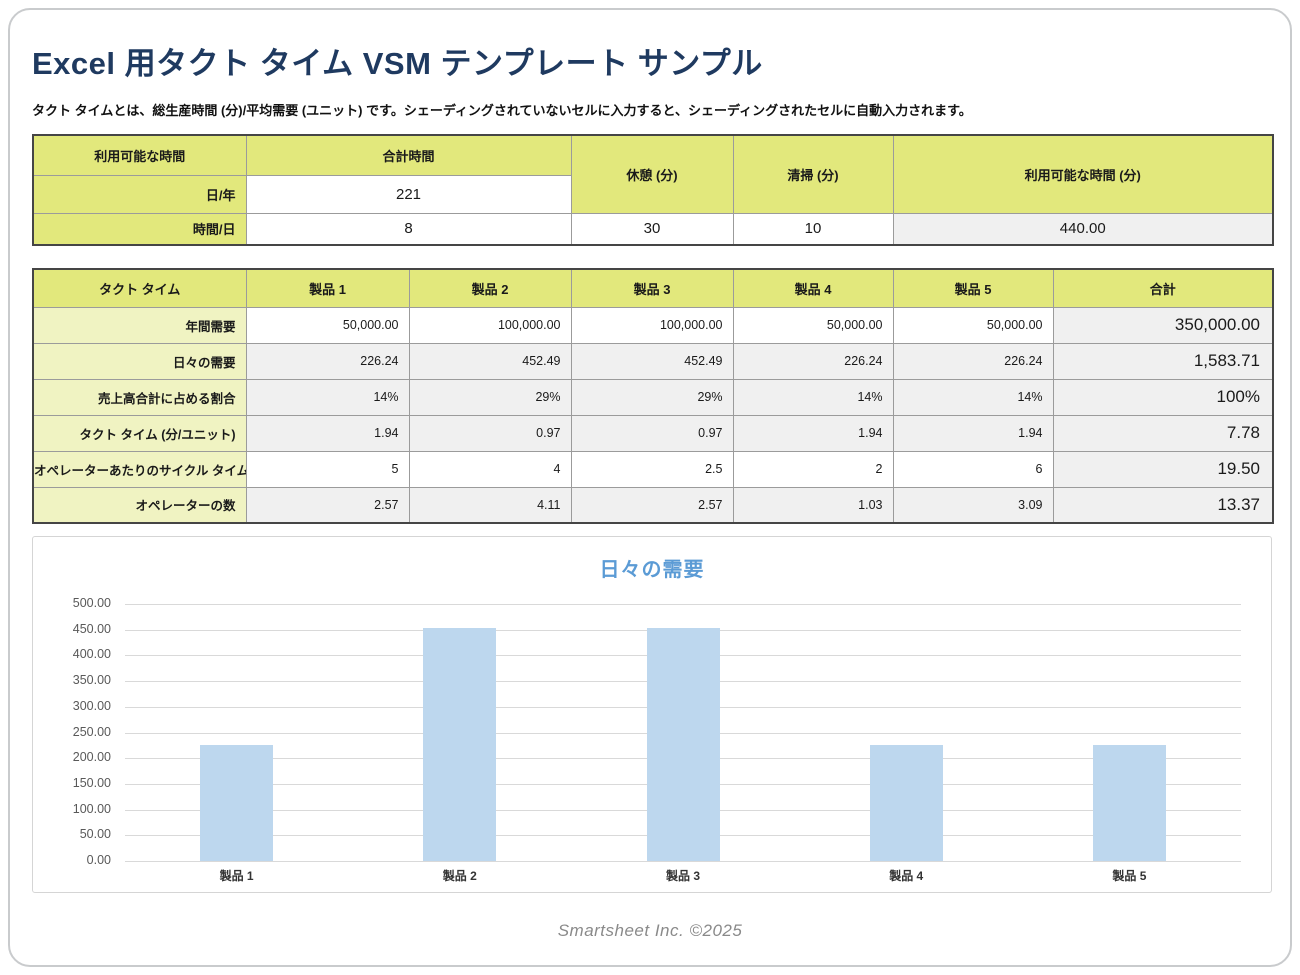 Image resolution: width=1300 pixels, height=975 pixels. Describe the element at coordinates (408, 194) in the screenshot. I see `days-per-year-input-cell: 221` at that location.